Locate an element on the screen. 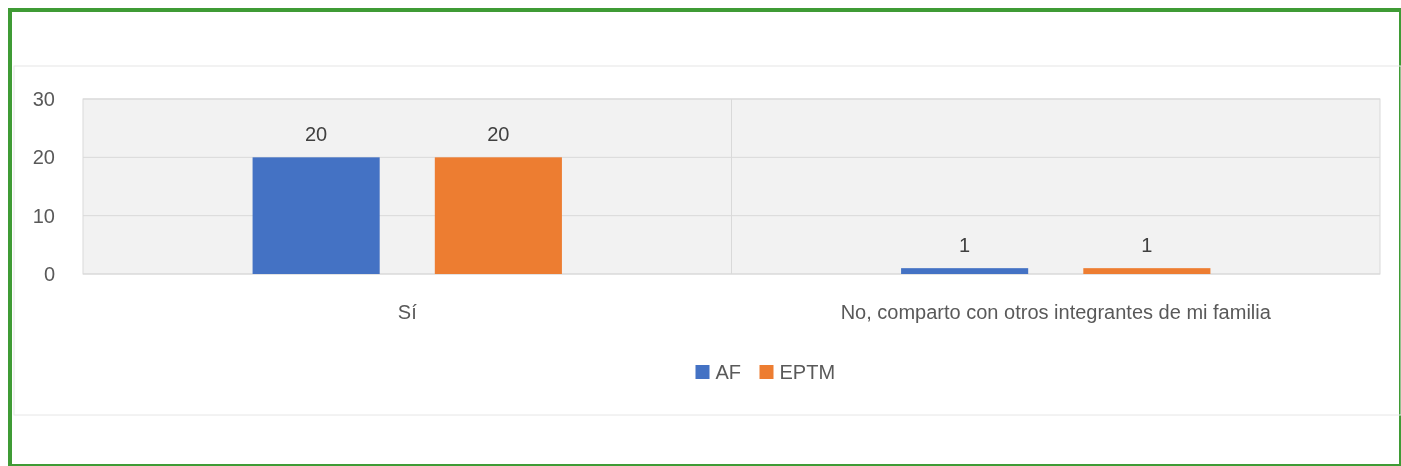 The height and width of the screenshot is (466, 1401). legend-label: AF is located at coordinates (728, 372).